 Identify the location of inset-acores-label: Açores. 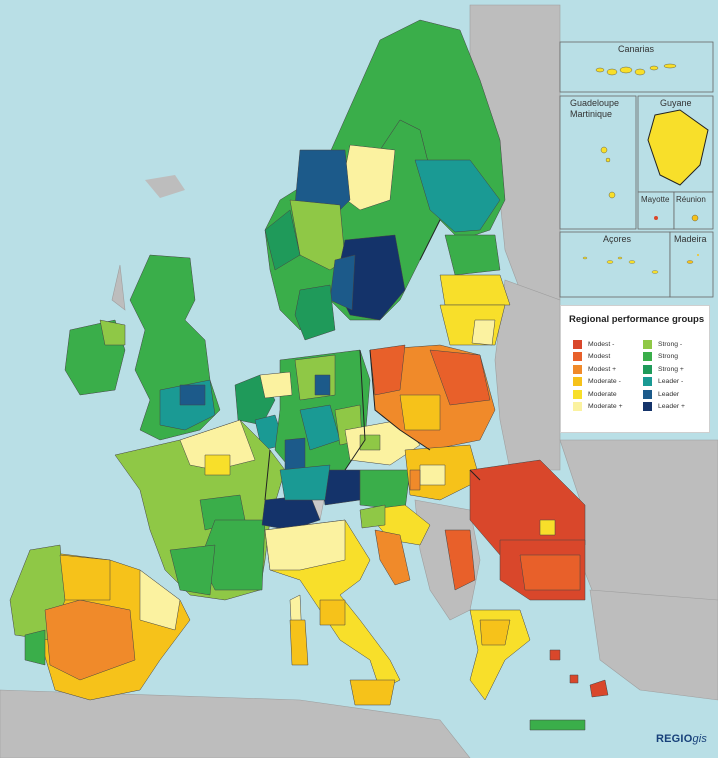
(617, 239).